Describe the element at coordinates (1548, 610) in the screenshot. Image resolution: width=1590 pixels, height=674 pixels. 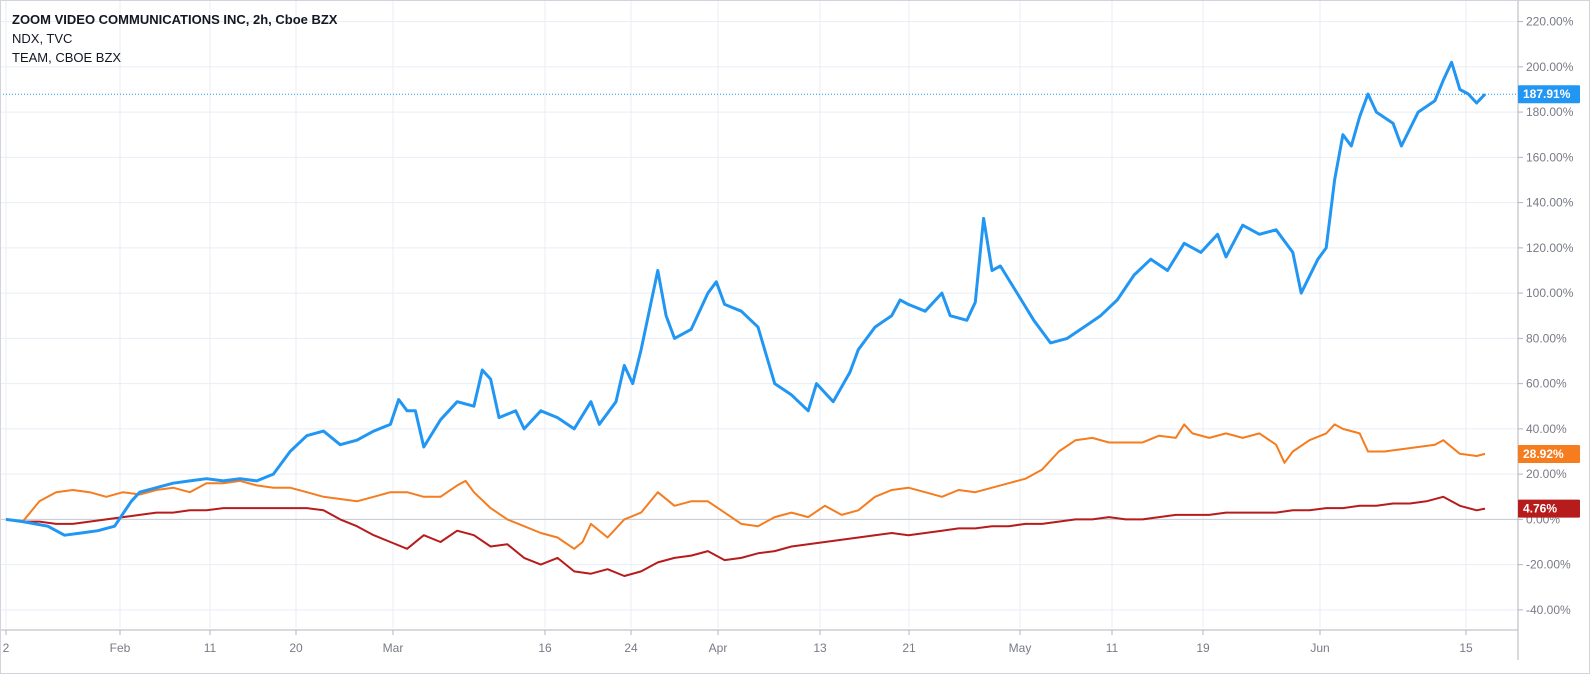
I see `y-tick-label: -40.00%` at that location.